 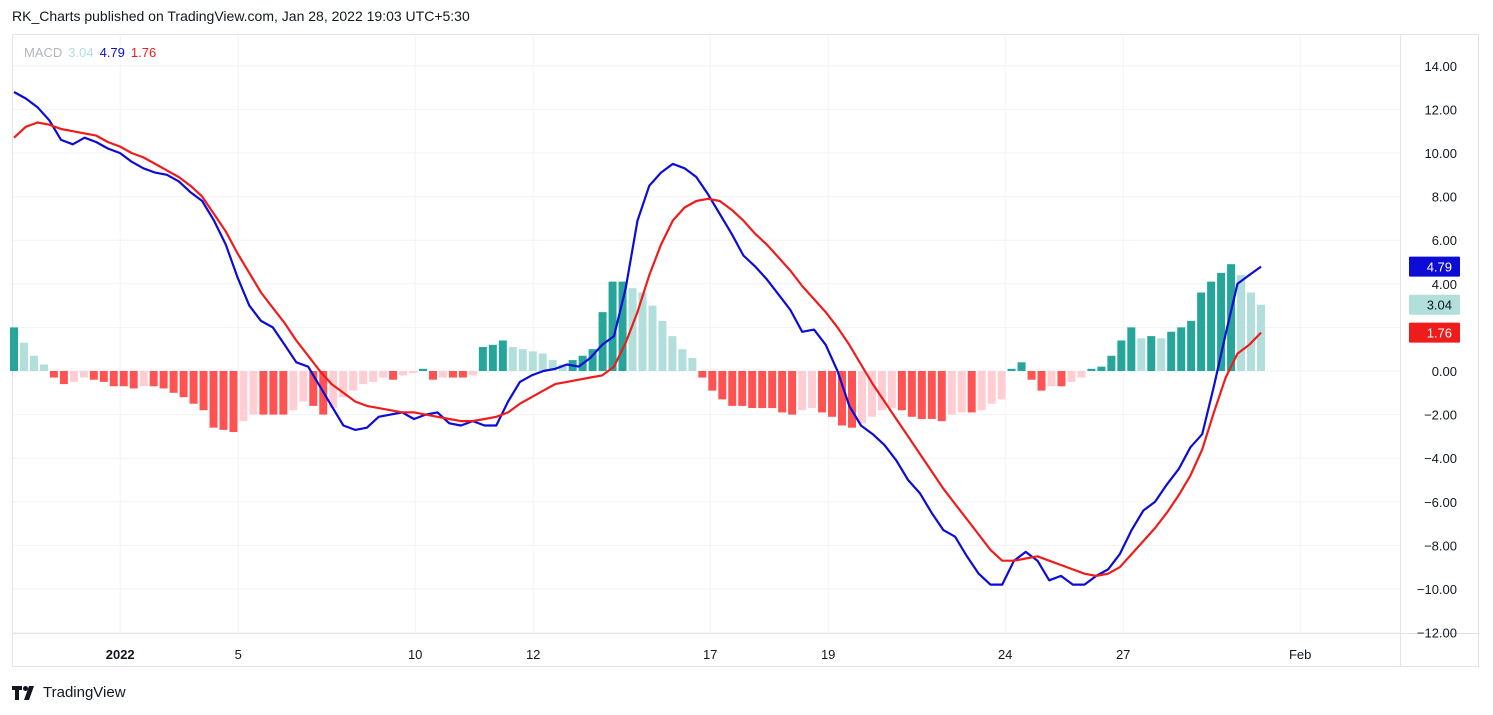 I want to click on x-axis: 2022 5 10 12 17 19 24 27 Feb, so click(x=709, y=654).